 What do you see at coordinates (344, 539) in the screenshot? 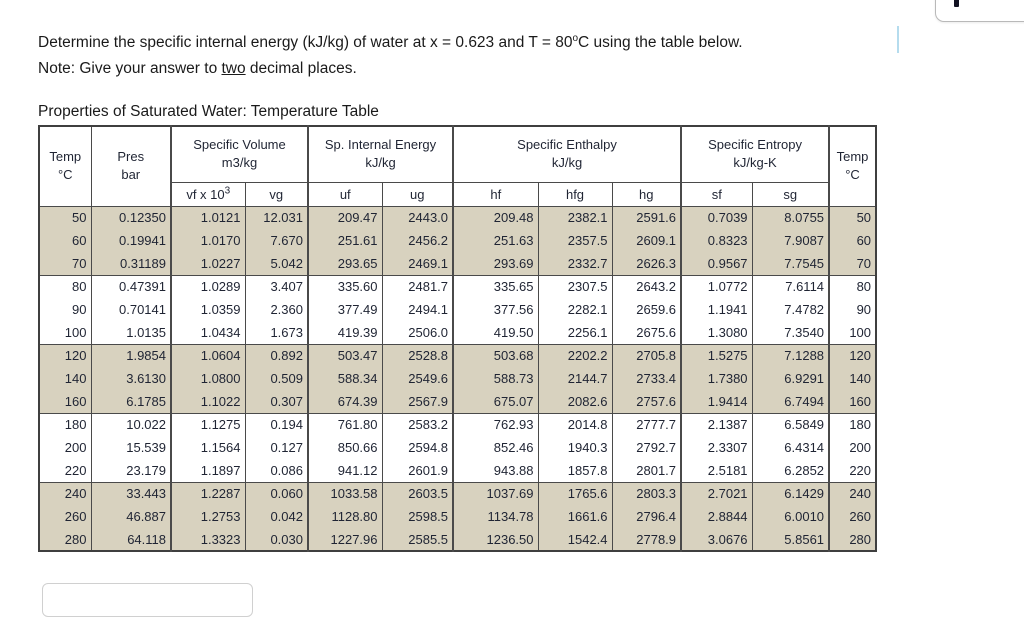
I see `table-cell: 1227.96` at bounding box center [344, 539].